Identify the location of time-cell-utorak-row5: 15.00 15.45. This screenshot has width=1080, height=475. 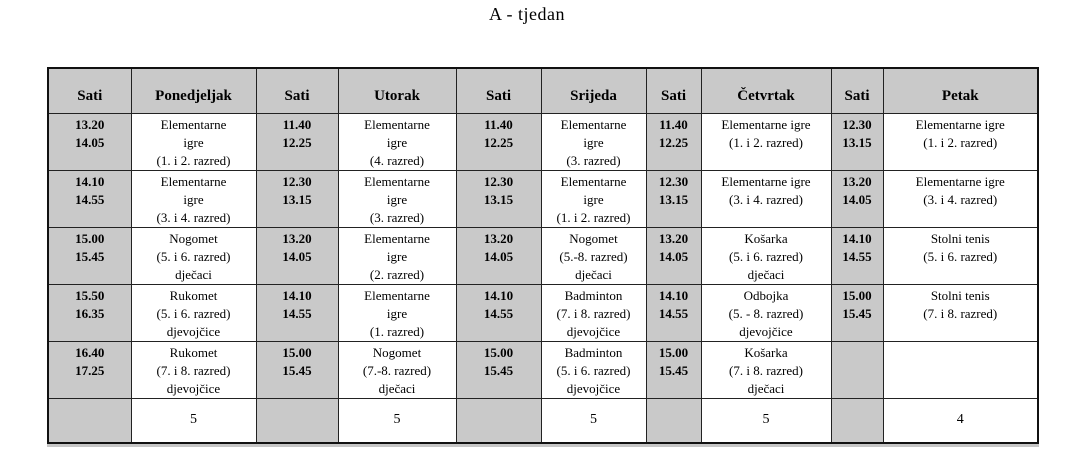
(297, 369).